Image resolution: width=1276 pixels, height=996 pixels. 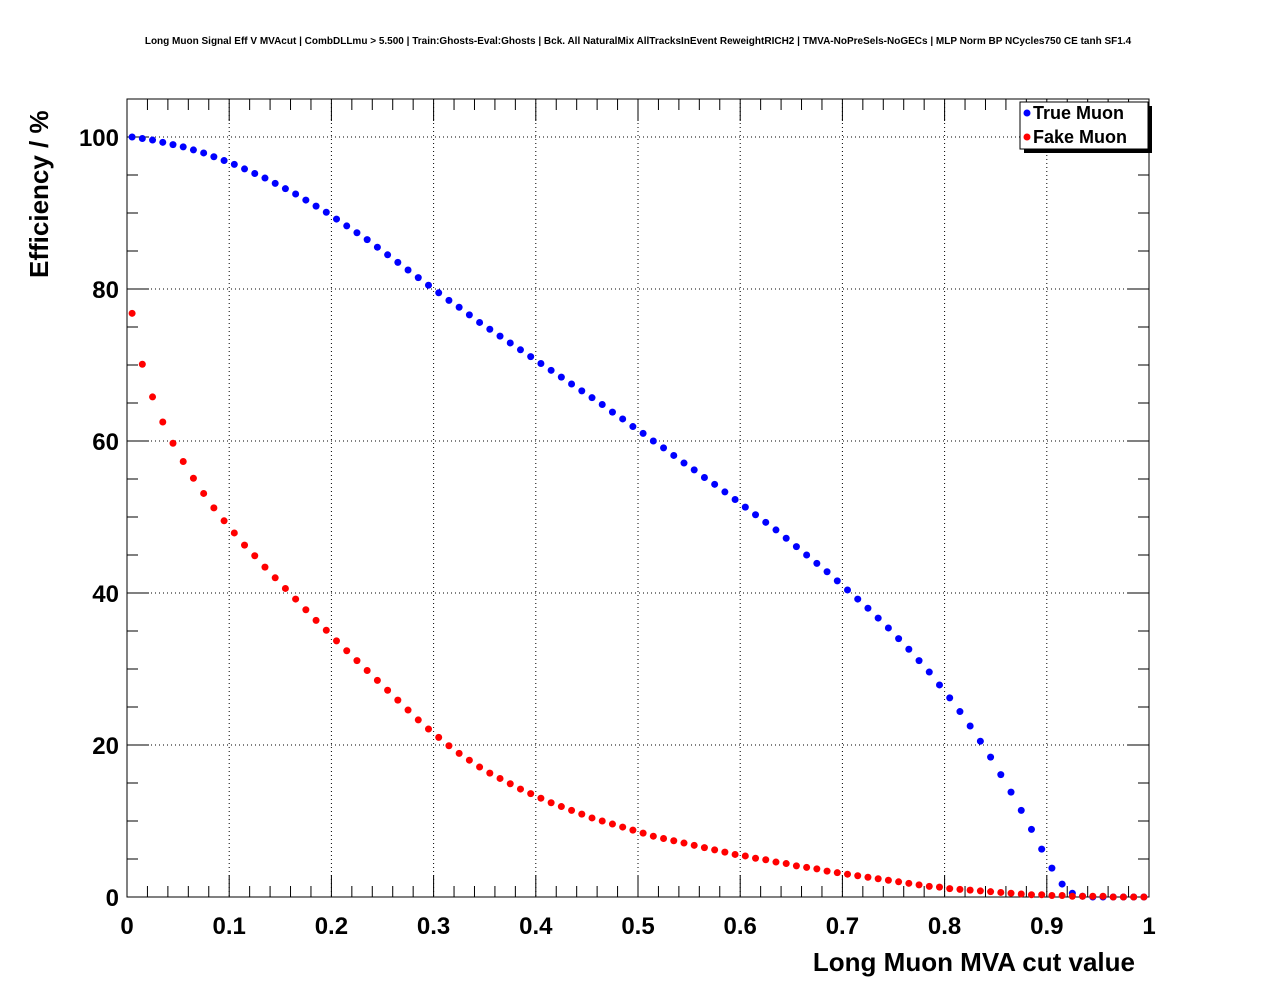 What do you see at coordinates (1027, 113) in the screenshot?
I see `legend-marker-true-muon` at bounding box center [1027, 113].